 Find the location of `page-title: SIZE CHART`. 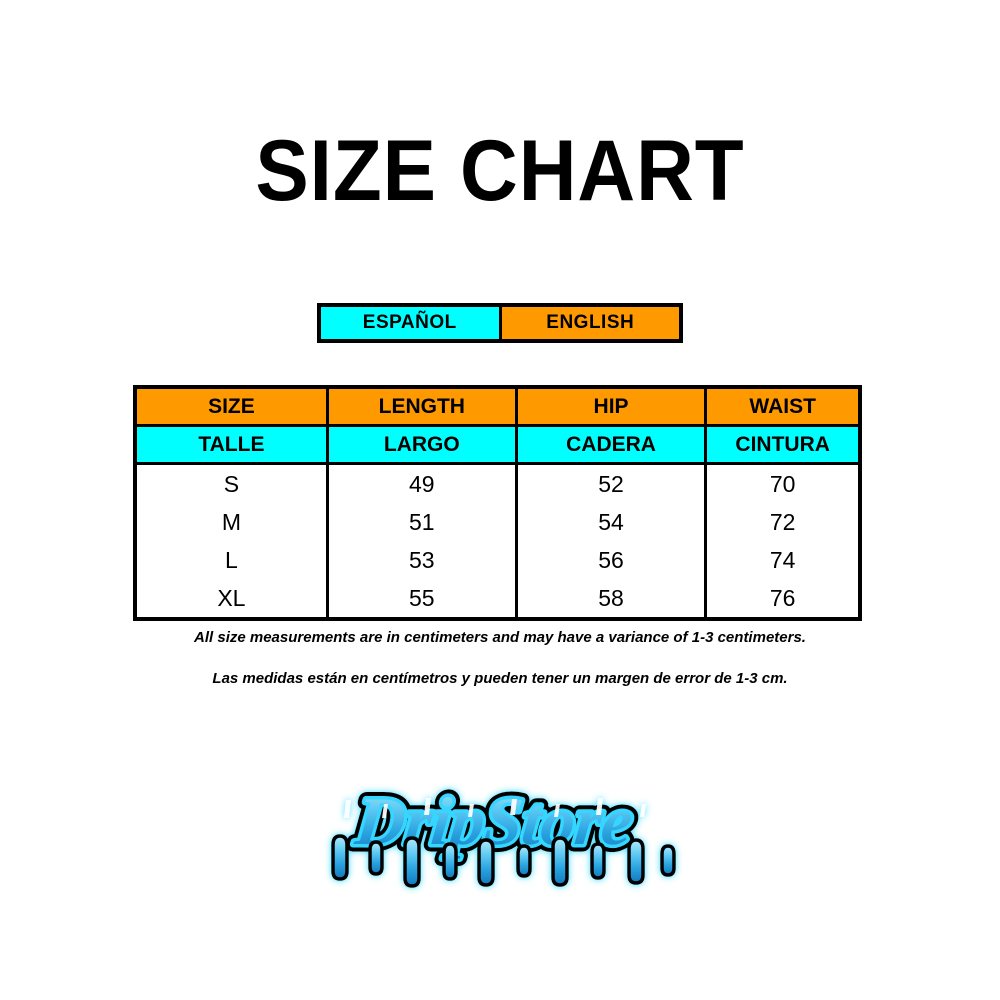

page-title: SIZE CHART is located at coordinates (500, 171).